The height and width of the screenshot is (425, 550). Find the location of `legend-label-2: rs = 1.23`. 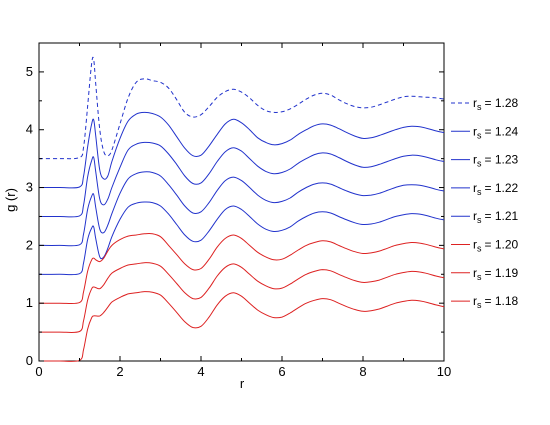

legend-label-2: rs = 1.23 is located at coordinates (496, 161).